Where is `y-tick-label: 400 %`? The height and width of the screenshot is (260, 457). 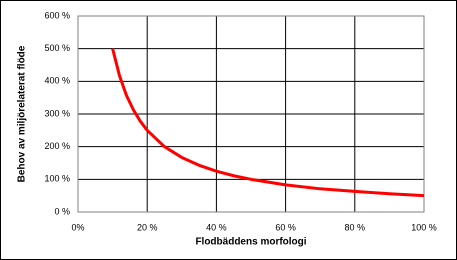
y-tick-label: 400 % is located at coordinates (57, 81).